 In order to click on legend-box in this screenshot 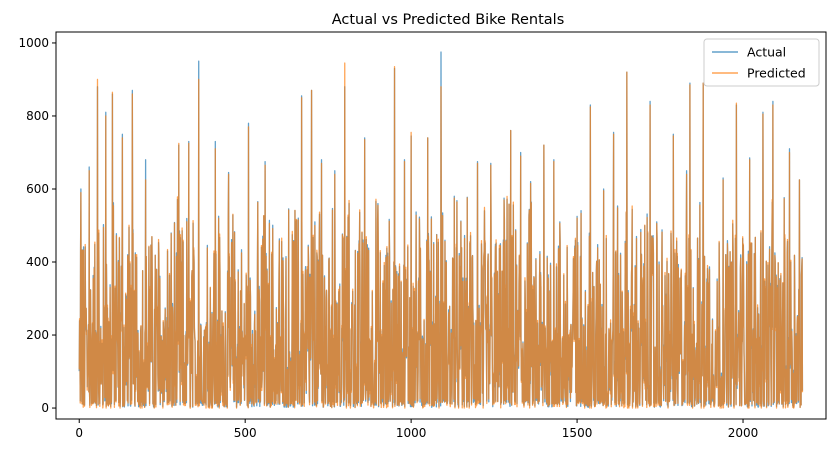, I will do `click(761, 62)`.